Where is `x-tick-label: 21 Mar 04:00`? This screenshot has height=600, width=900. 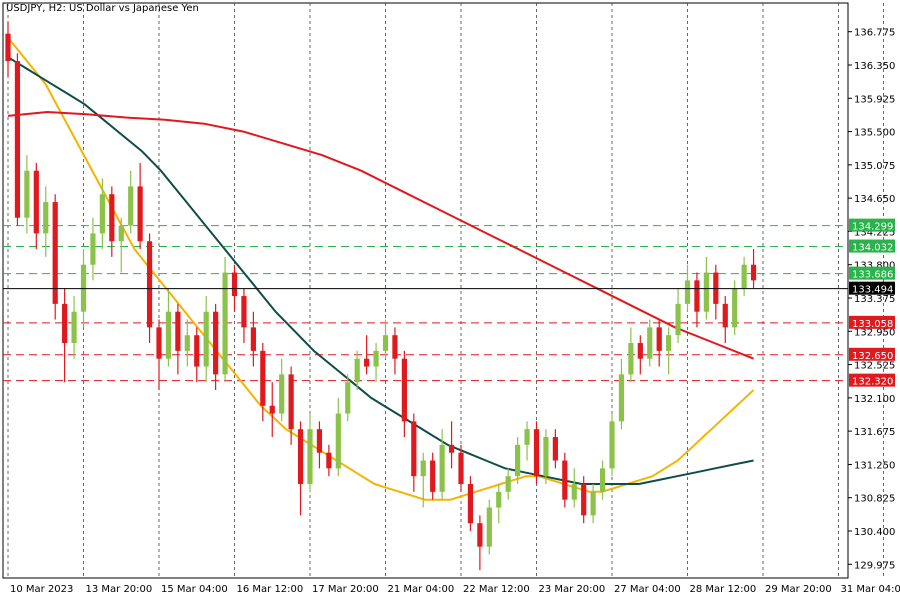 x-tick-label: 21 Mar 04:00 is located at coordinates (421, 589).